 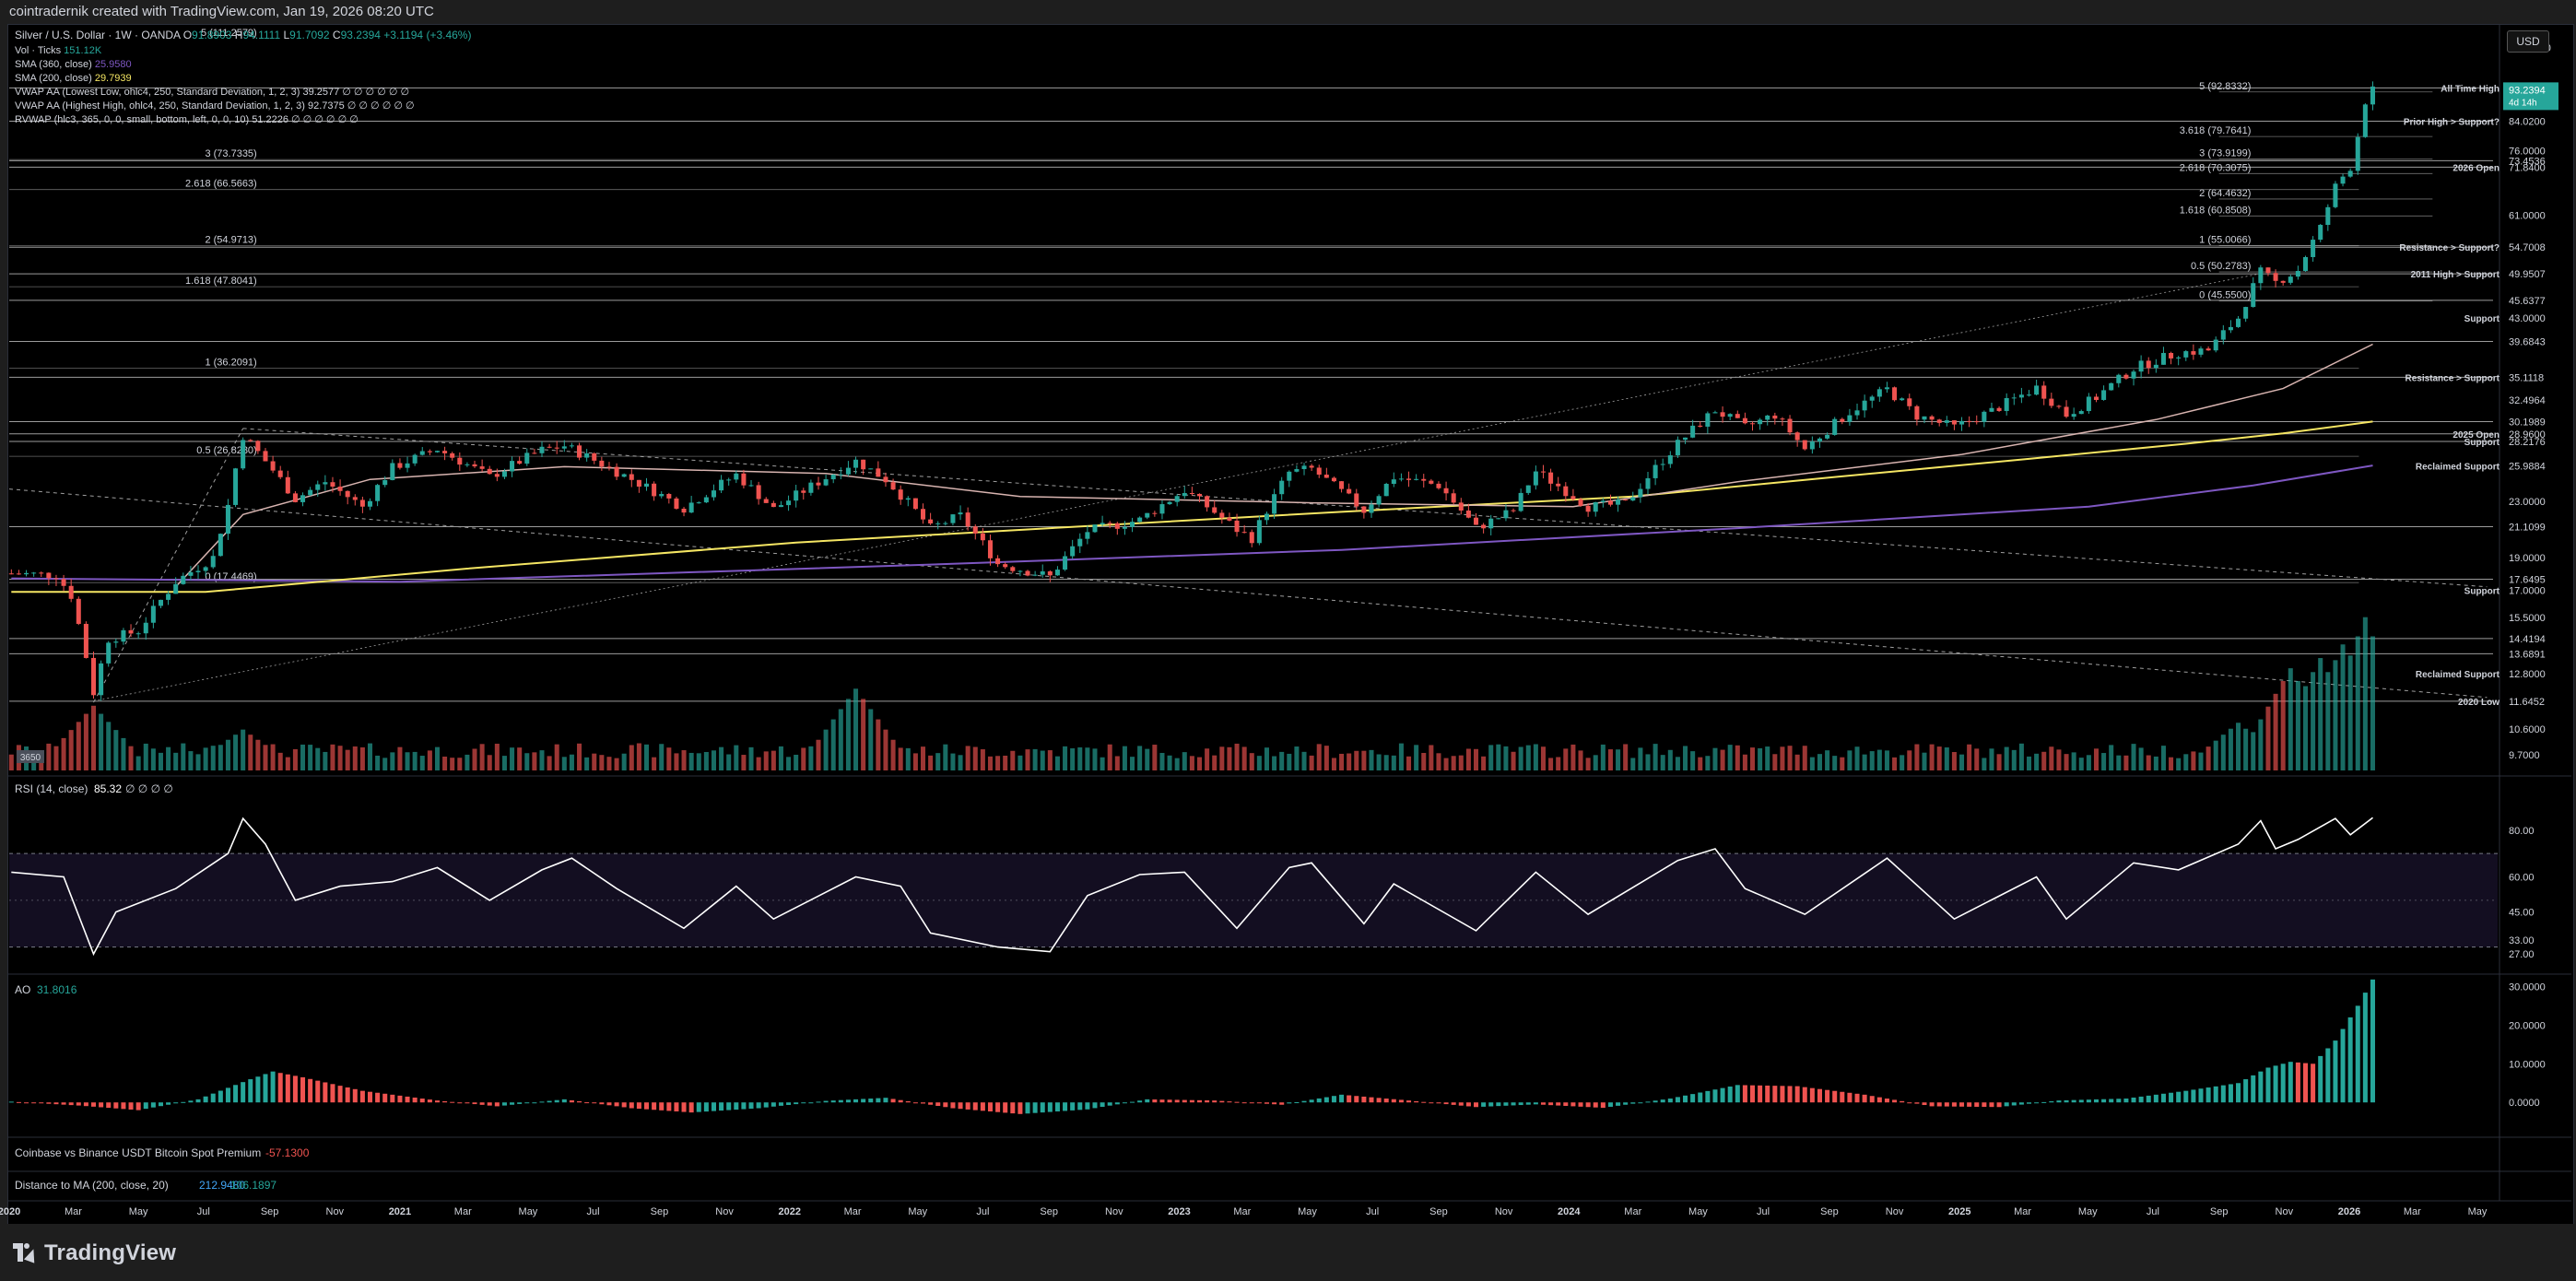 What do you see at coordinates (2527, 618) in the screenshot?
I see `price-axis-label: 15.5000` at bounding box center [2527, 618].